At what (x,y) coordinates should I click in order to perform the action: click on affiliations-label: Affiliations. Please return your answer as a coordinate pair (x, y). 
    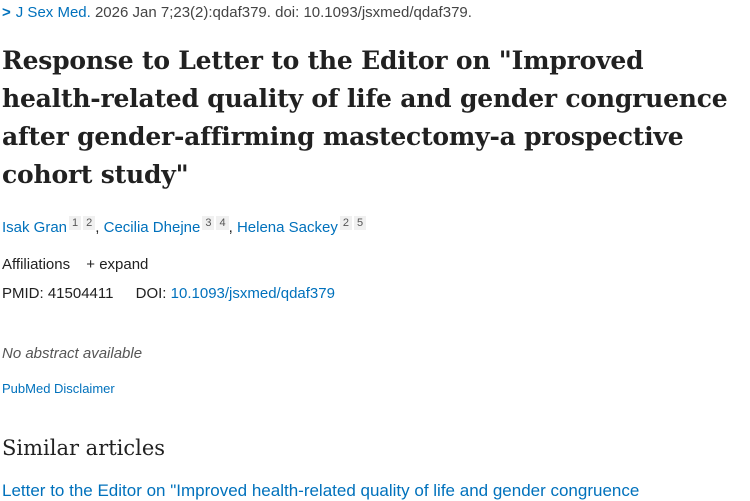
    Looking at the image, I should click on (36, 264).